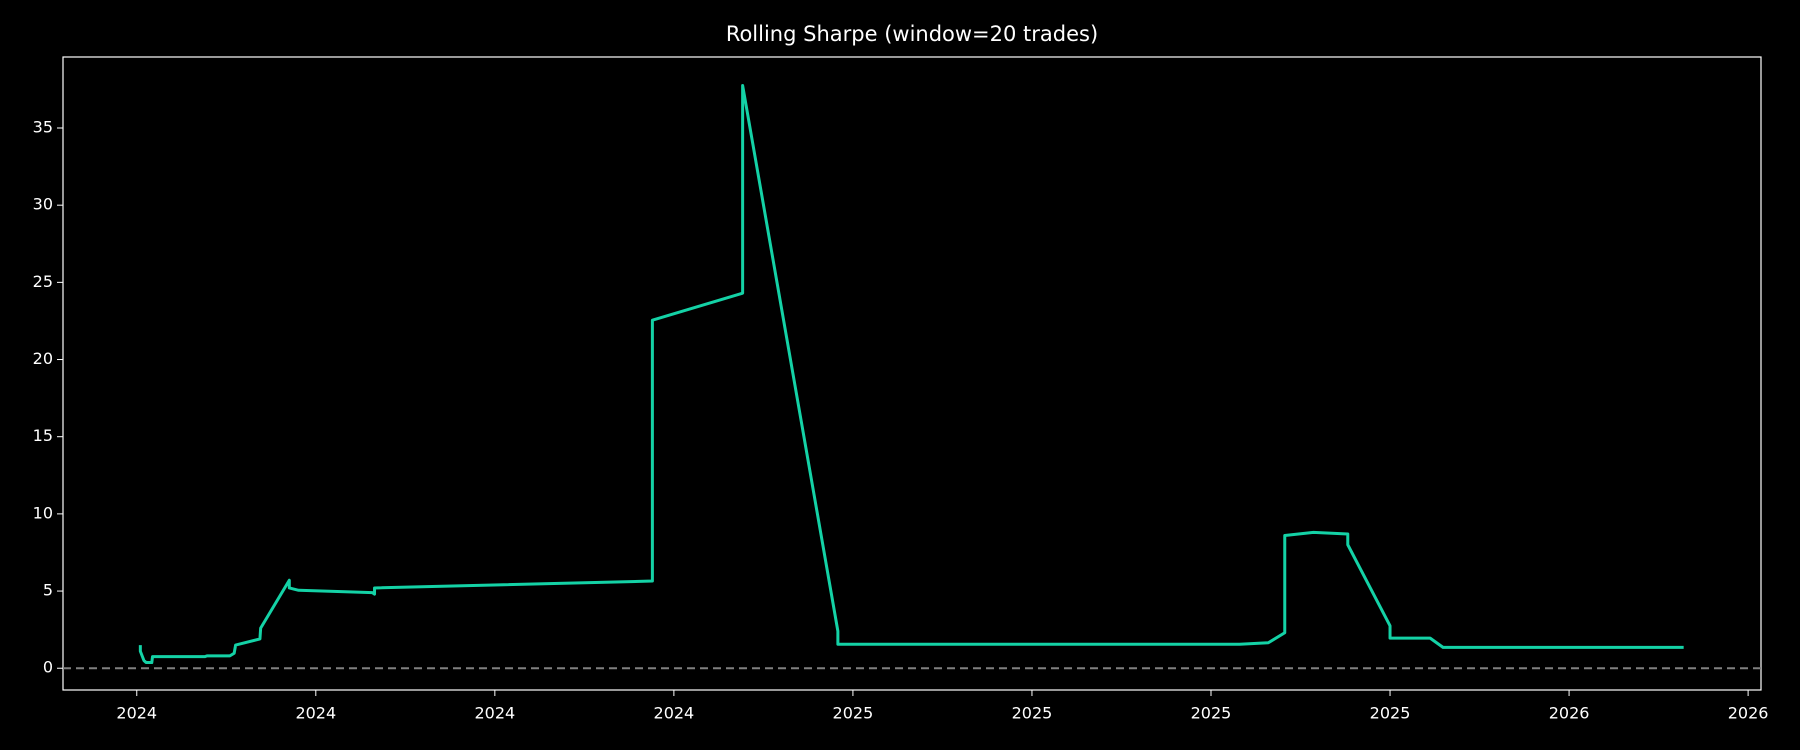 This screenshot has height=750, width=1800. What do you see at coordinates (912, 34) in the screenshot?
I see `chart-title: Rolling Sharpe (window=20 trades)` at bounding box center [912, 34].